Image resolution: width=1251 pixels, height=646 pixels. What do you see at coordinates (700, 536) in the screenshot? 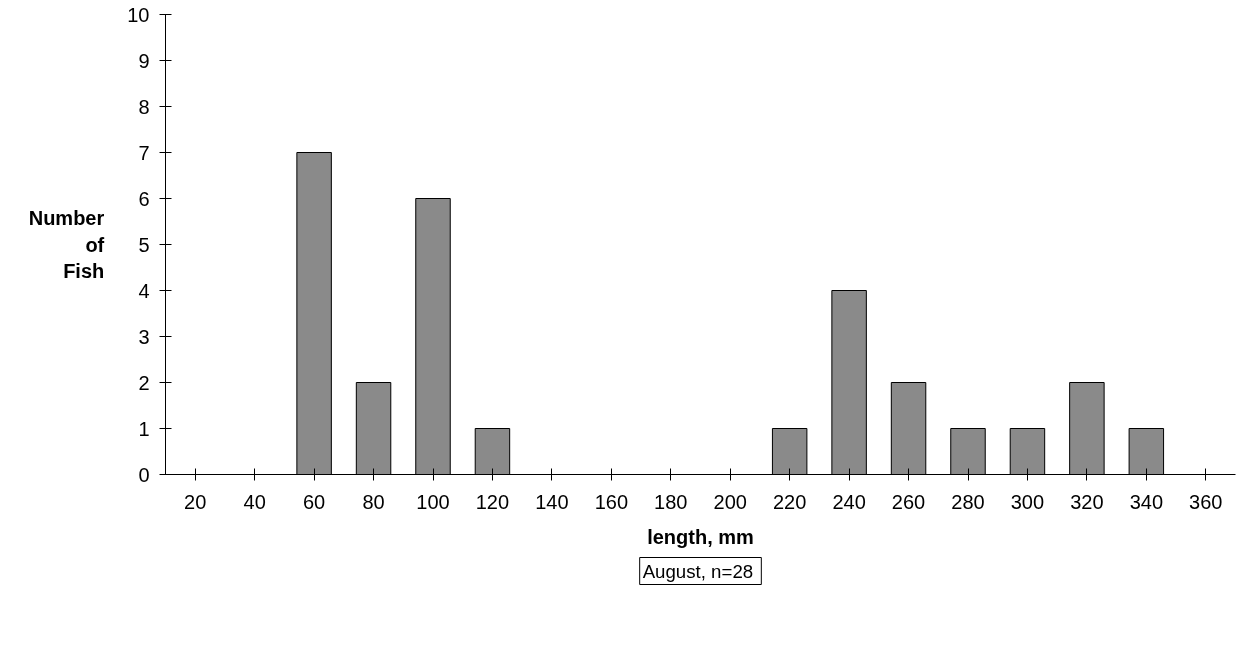
I see `x-axis-title: length, mm` at bounding box center [700, 536].